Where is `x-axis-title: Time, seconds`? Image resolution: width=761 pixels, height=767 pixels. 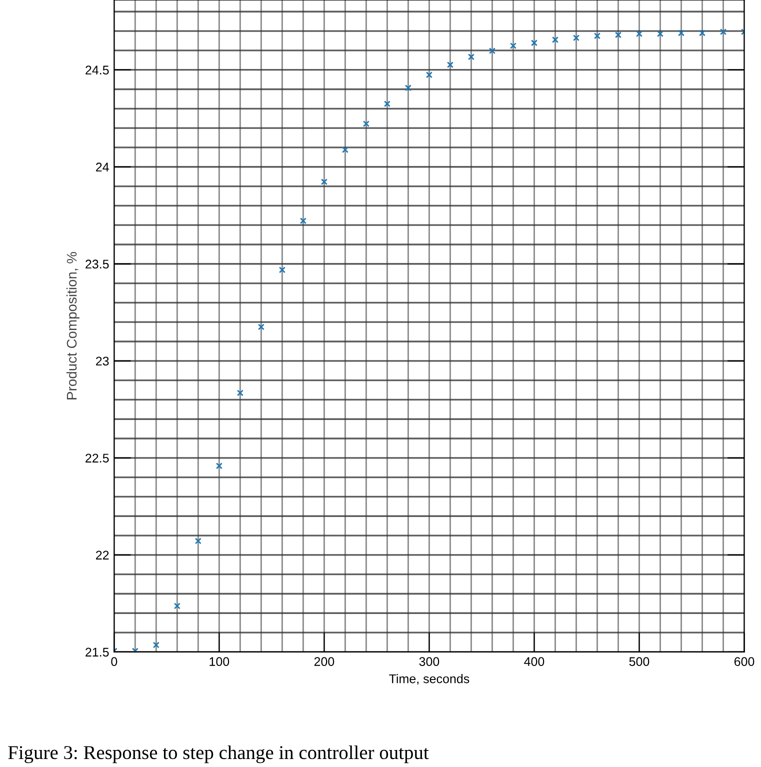
x-axis-title: Time, seconds is located at coordinates (429, 679).